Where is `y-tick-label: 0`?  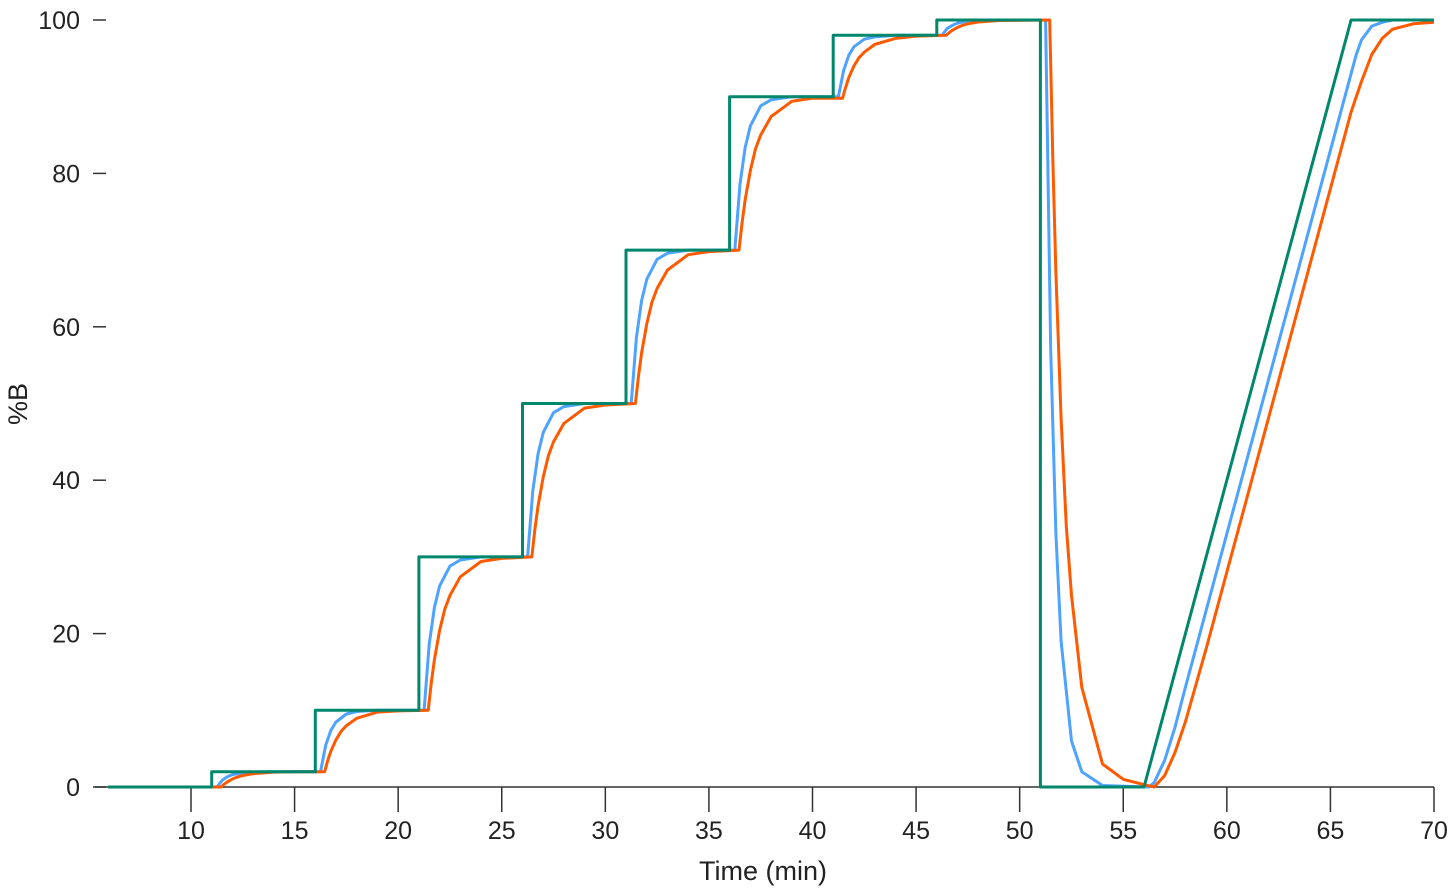 y-tick-label: 0 is located at coordinates (73, 788).